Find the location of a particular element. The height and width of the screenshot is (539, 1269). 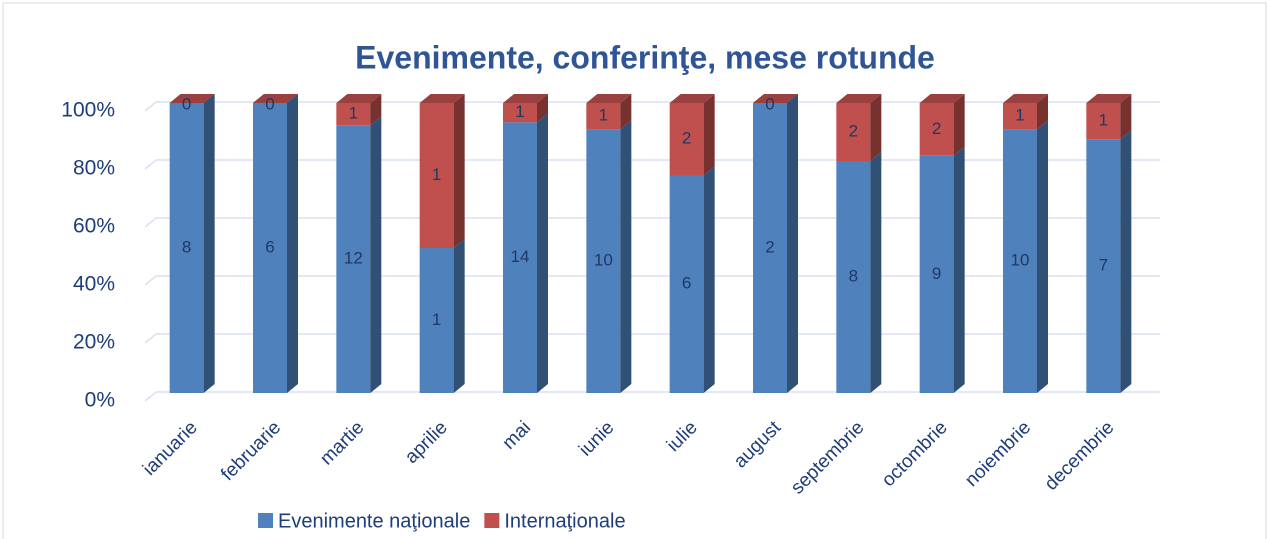

data-label: 7 is located at coordinates (1103, 265).